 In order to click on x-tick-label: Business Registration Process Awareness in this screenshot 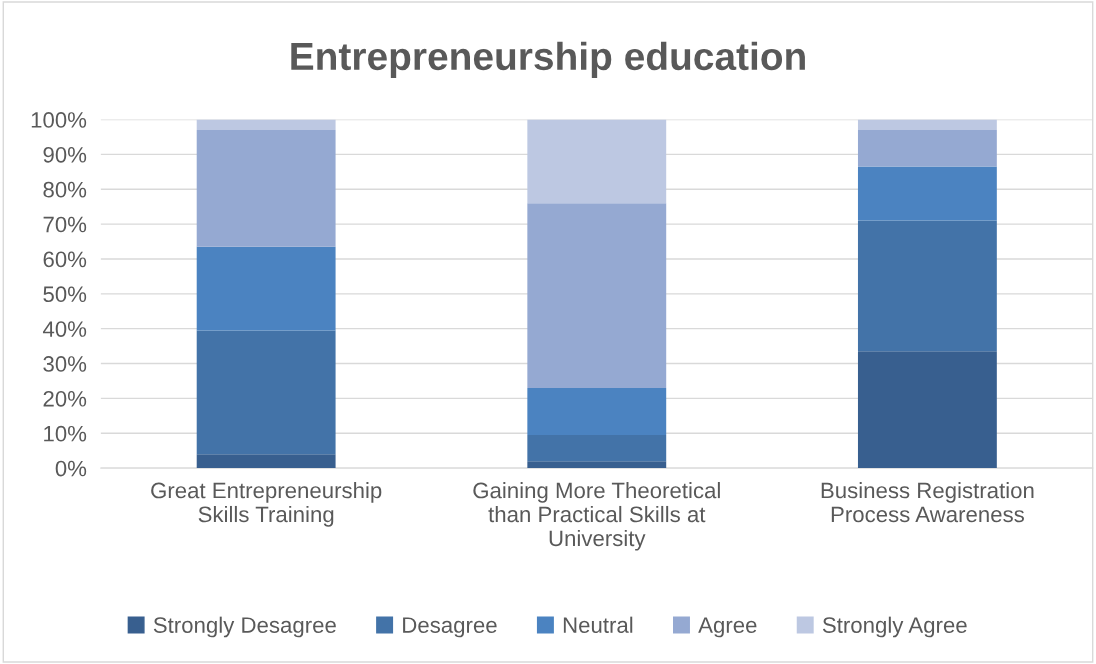, I will do `click(927, 502)`.